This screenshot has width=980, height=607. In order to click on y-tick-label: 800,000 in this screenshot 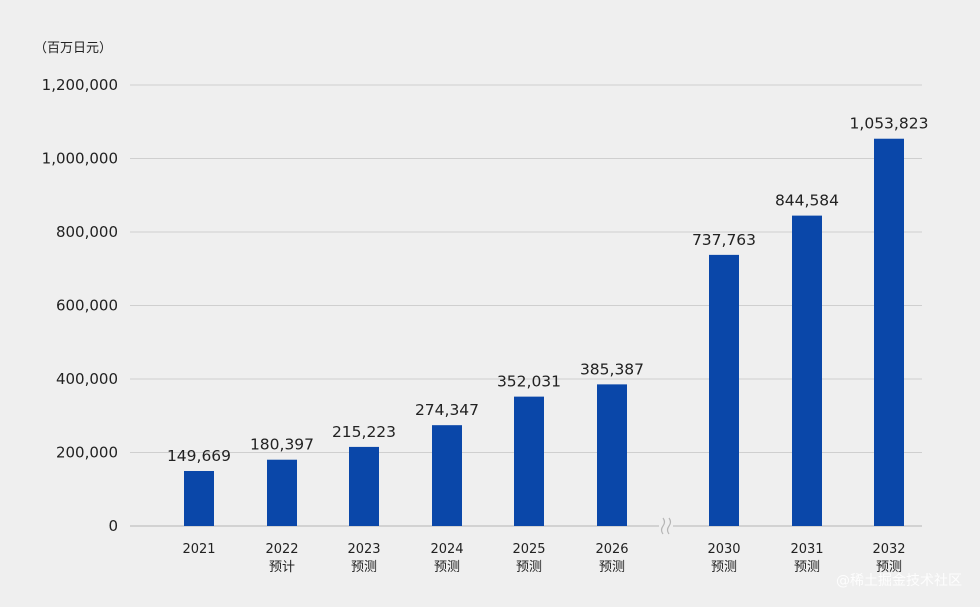, I will do `click(87, 232)`.